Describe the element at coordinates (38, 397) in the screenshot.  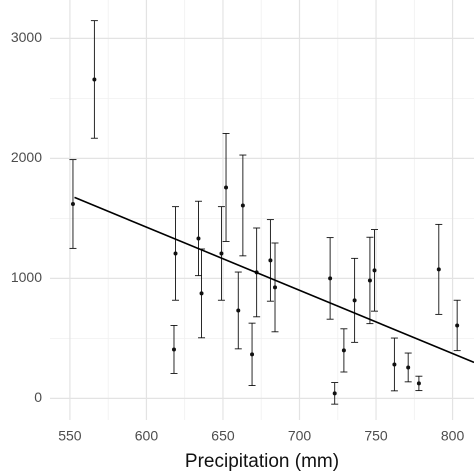
I see `y-tick-label: 0` at that location.